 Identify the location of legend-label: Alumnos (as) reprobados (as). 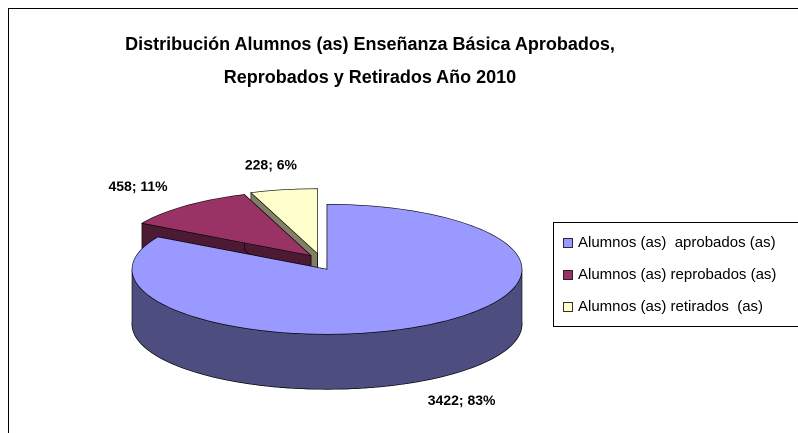
(677, 274).